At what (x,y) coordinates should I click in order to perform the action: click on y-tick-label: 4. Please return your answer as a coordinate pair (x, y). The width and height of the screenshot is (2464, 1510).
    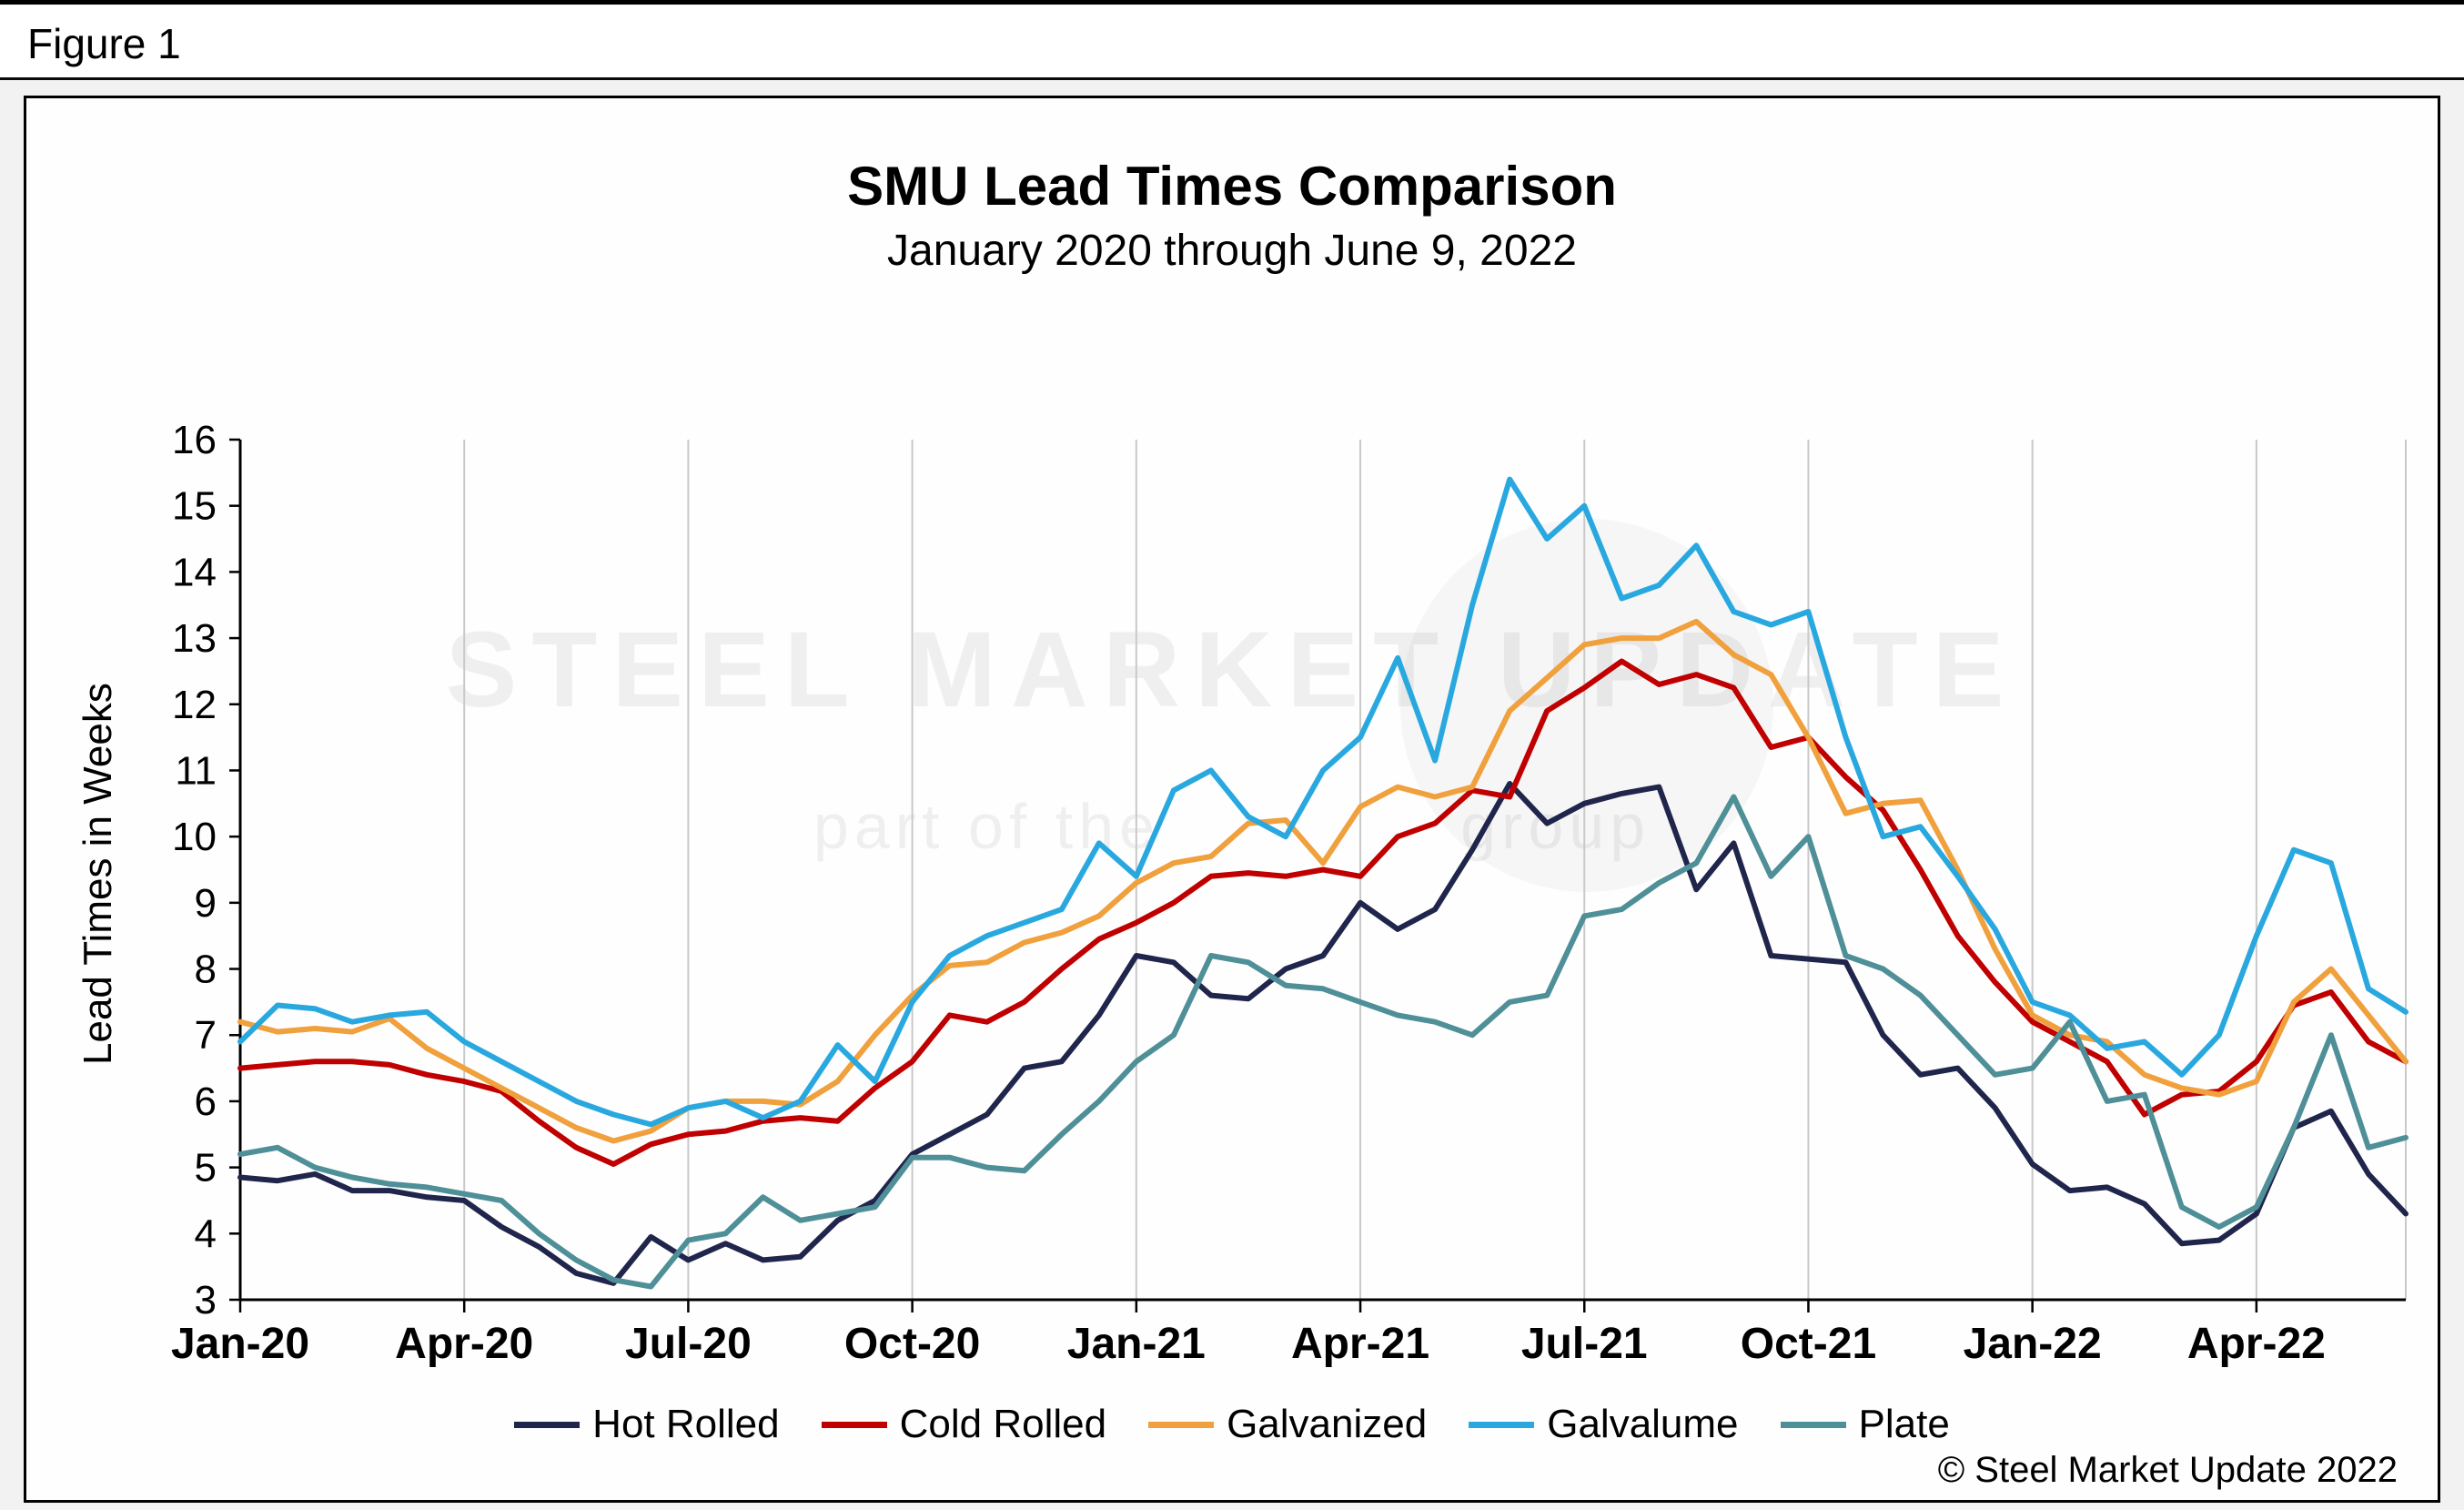
    Looking at the image, I should click on (206, 1233).